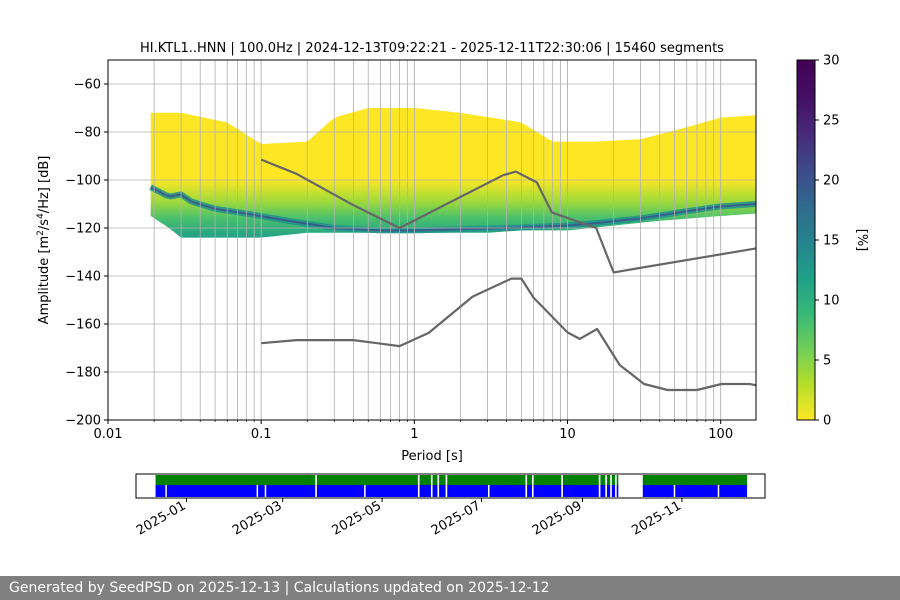  Describe the element at coordinates (87, 85) in the screenshot. I see `y-tick-label: −60` at that location.